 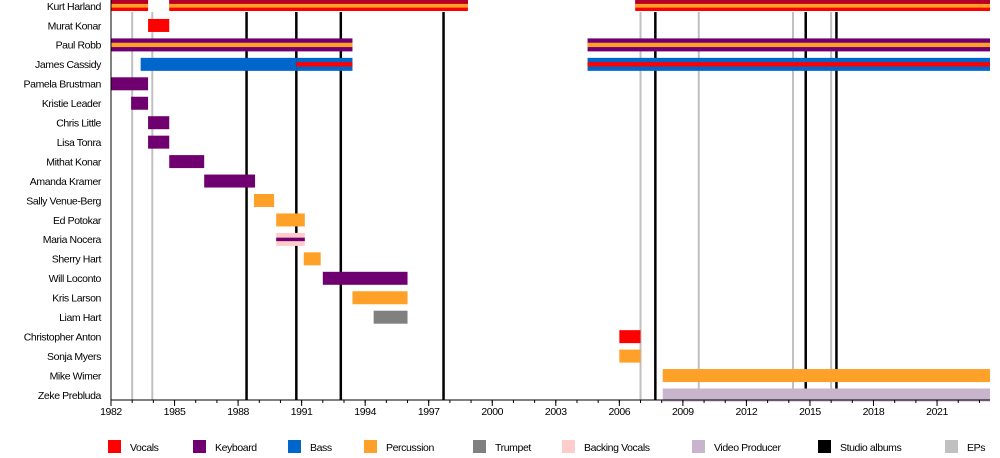 I want to click on x-tick-label: 1994, so click(x=365, y=412).